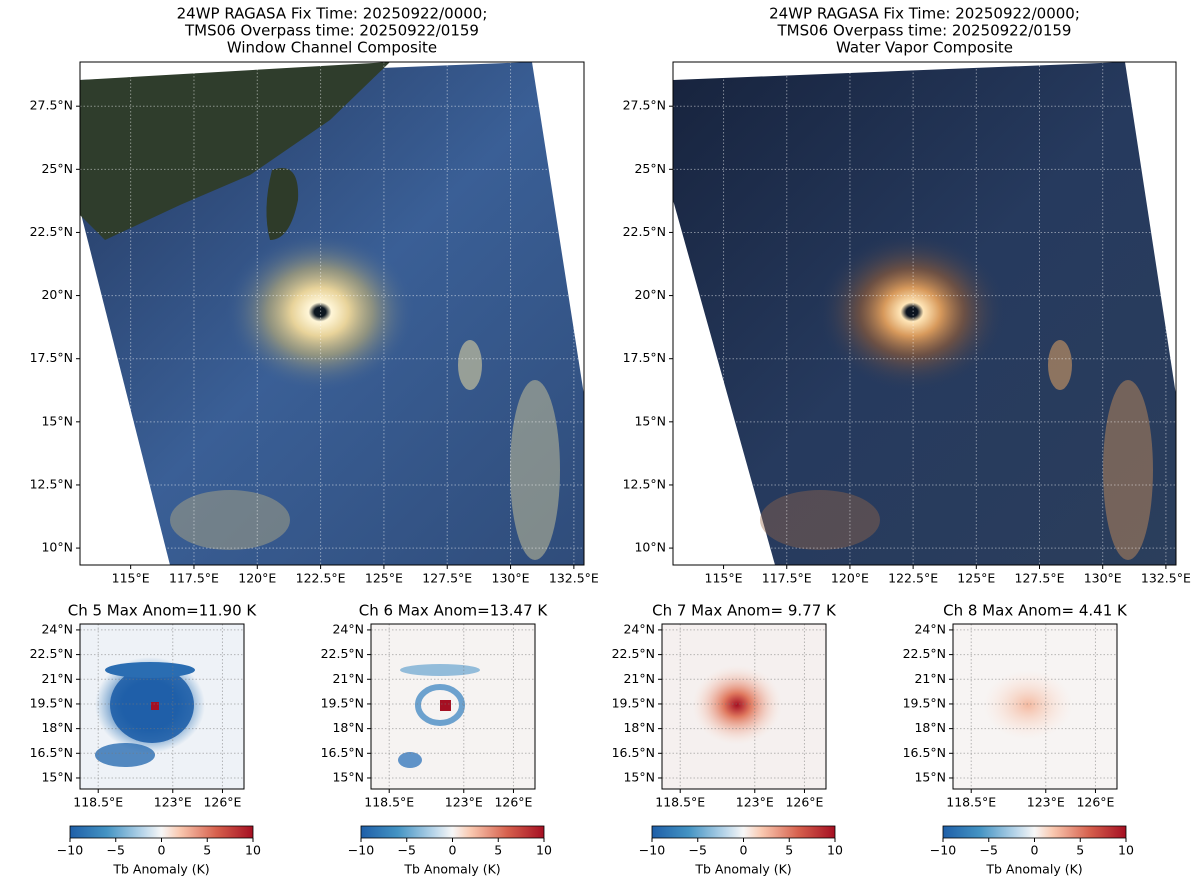  What do you see at coordinates (332, 48) in the screenshot?
I see `panel-title: Window Channel Composite` at bounding box center [332, 48].